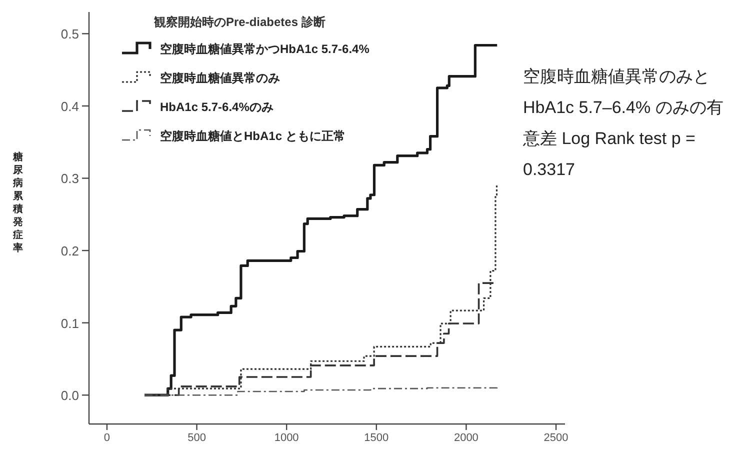 The height and width of the screenshot is (449, 747). What do you see at coordinates (197, 438) in the screenshot?
I see `x-tick-label: 500` at bounding box center [197, 438].